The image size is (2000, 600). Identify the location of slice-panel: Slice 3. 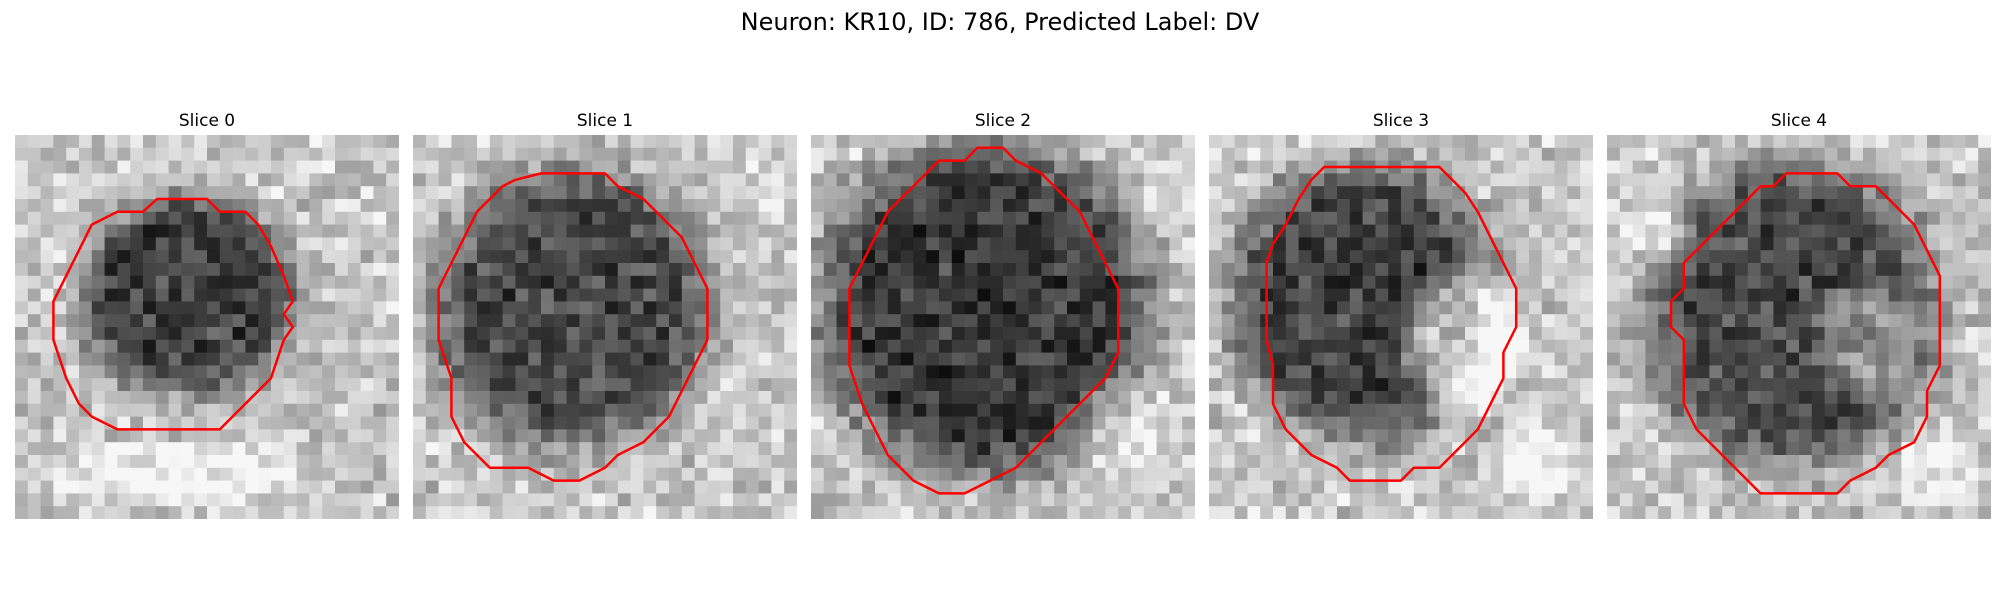
(1401, 313).